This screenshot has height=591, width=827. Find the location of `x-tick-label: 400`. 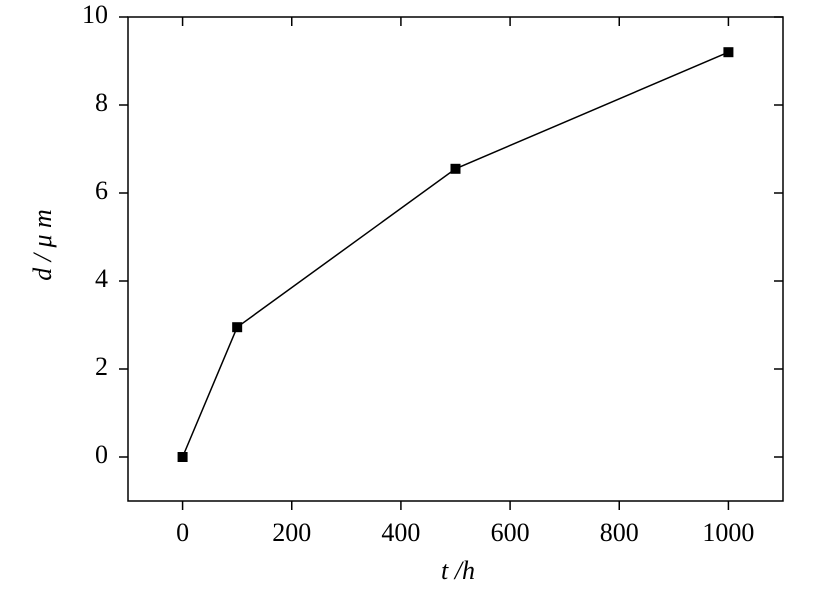

x-tick-label: 400 is located at coordinates (400, 532).